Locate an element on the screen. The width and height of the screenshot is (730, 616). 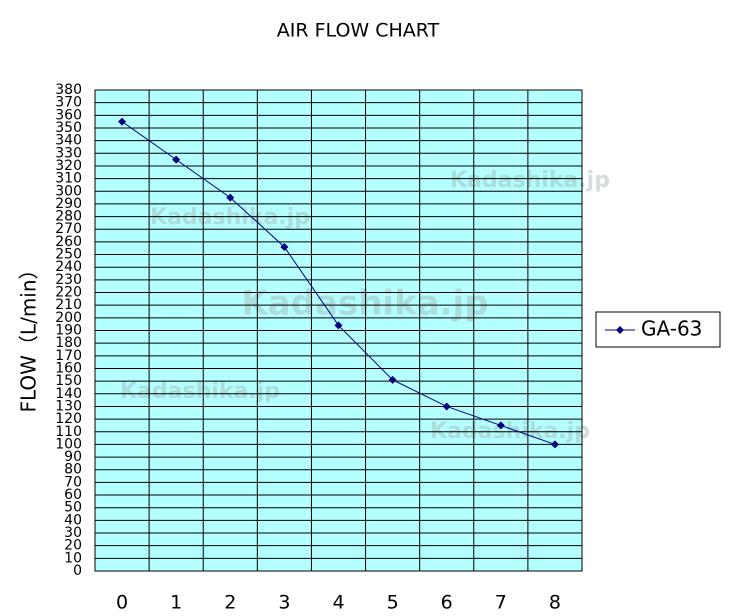
x-tick-label: 2 is located at coordinates (230, 603).